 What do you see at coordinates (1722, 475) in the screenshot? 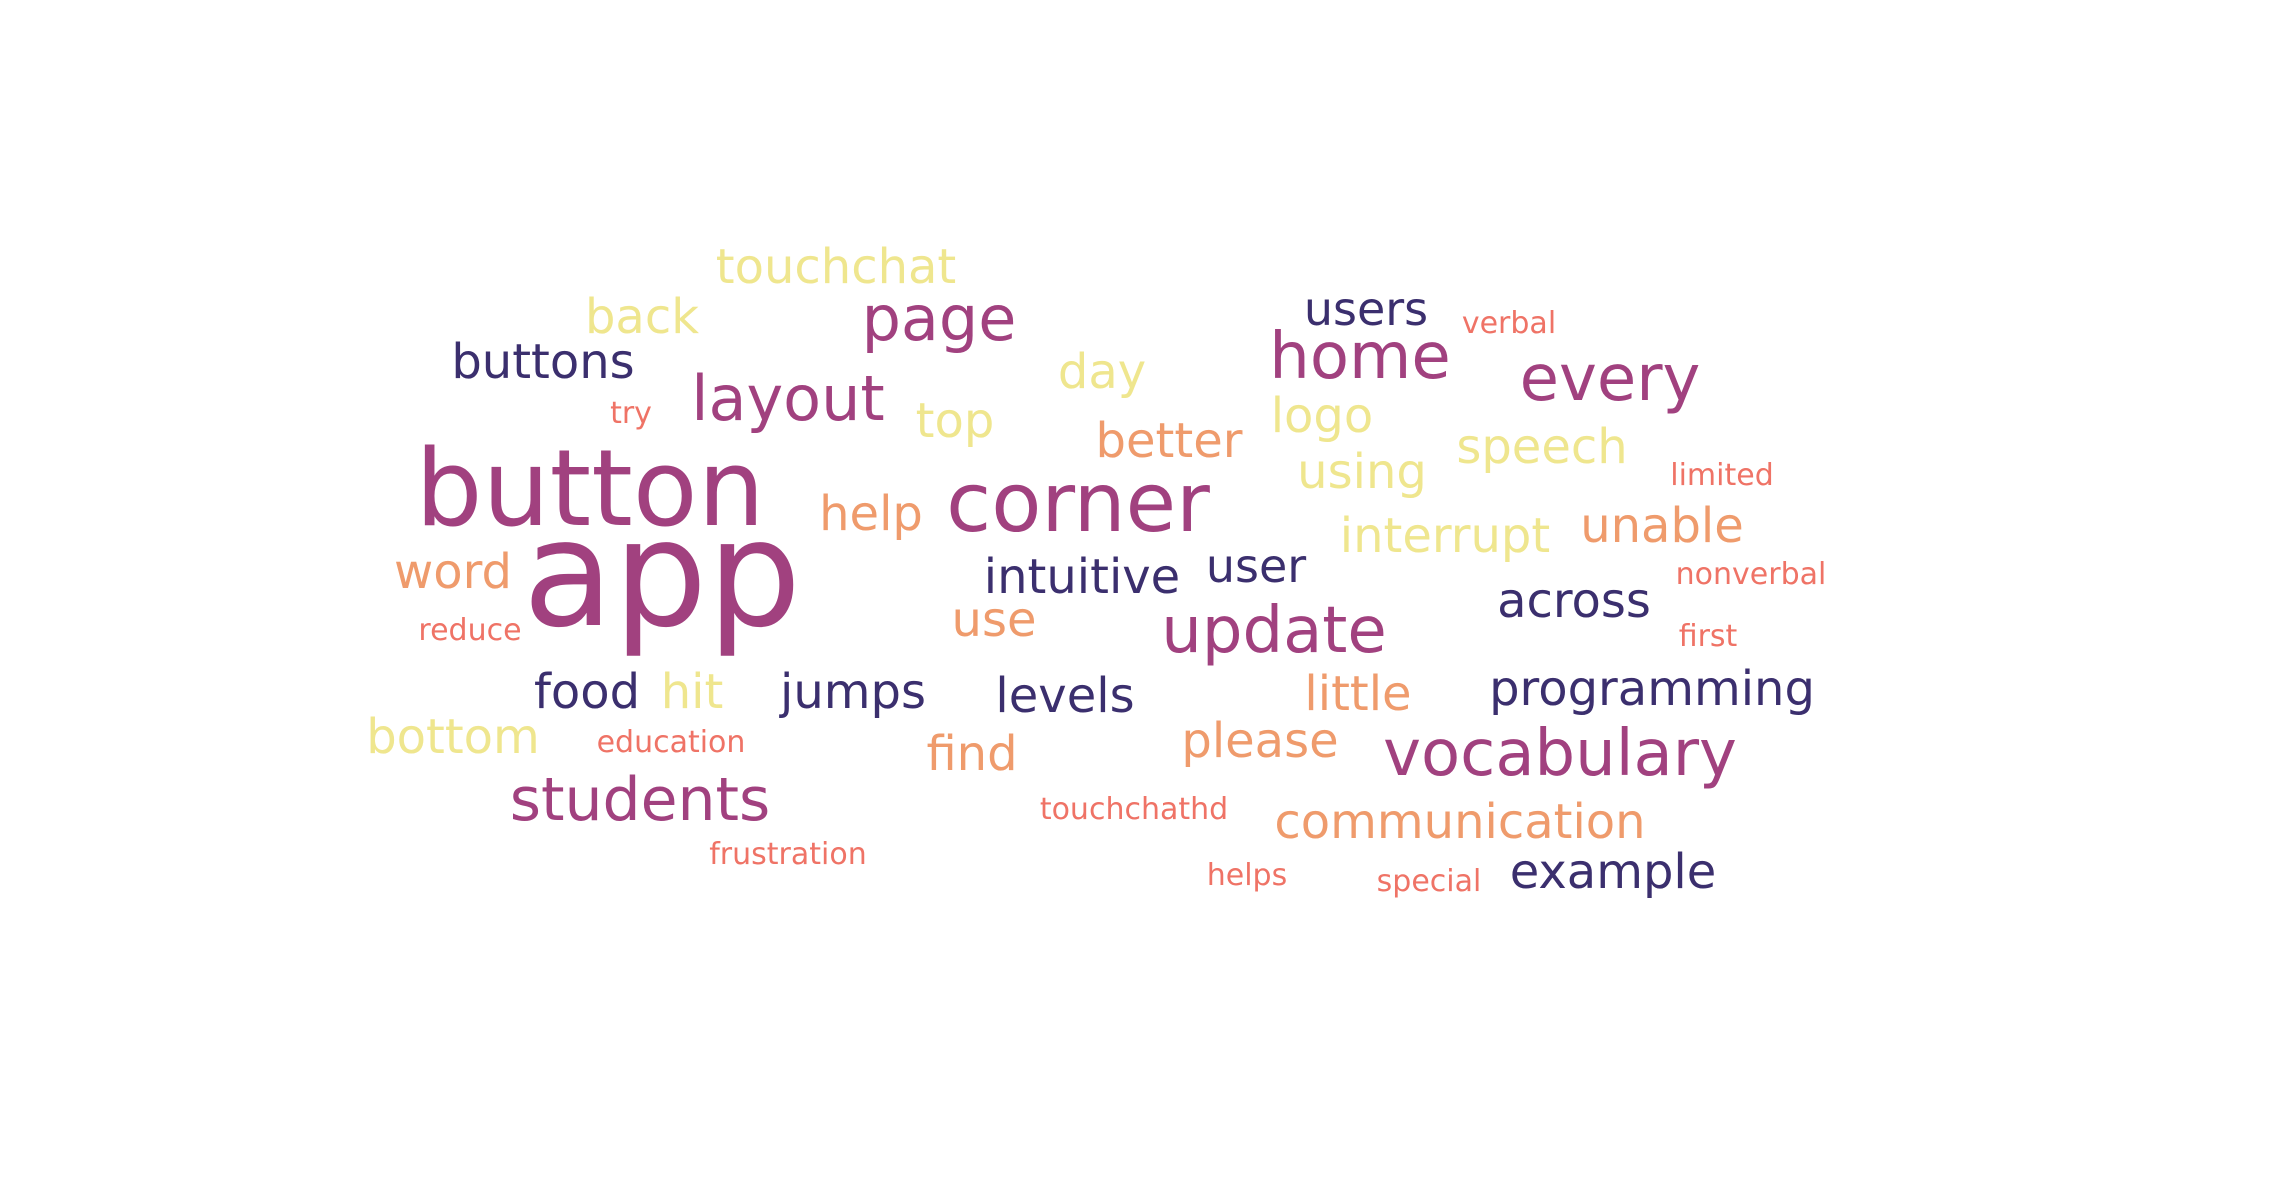
I see `cloud-word-limited: limited` at bounding box center [1722, 475].